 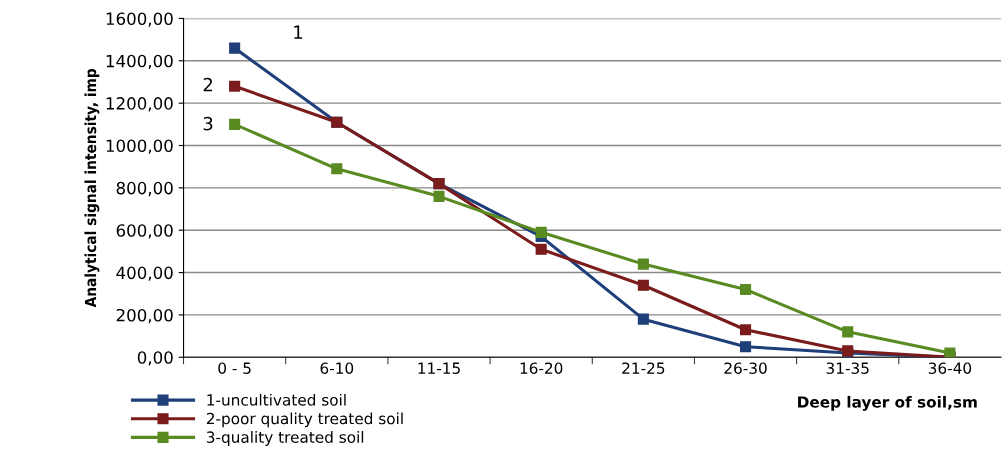 I want to click on y-tick-label: 800,00, so click(x=144, y=189).